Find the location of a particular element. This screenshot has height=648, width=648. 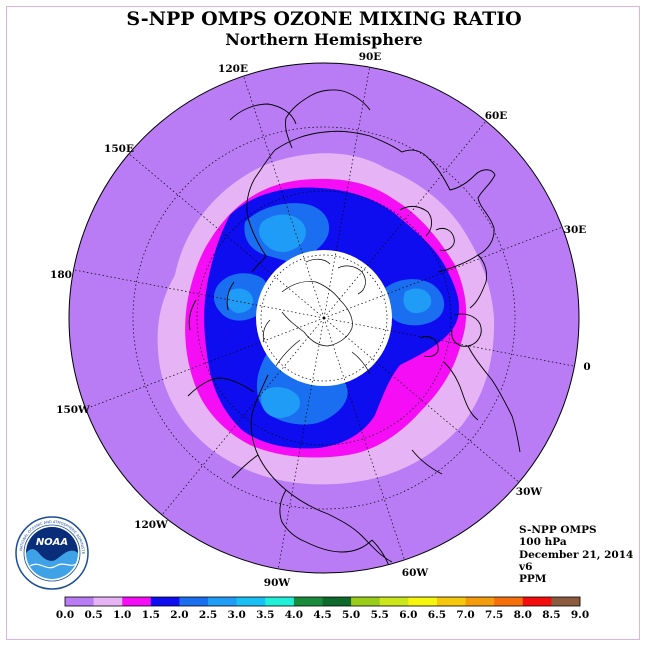

map-title: S-NPP OMPS OZONE MIXING RATIO is located at coordinates (324, 19).